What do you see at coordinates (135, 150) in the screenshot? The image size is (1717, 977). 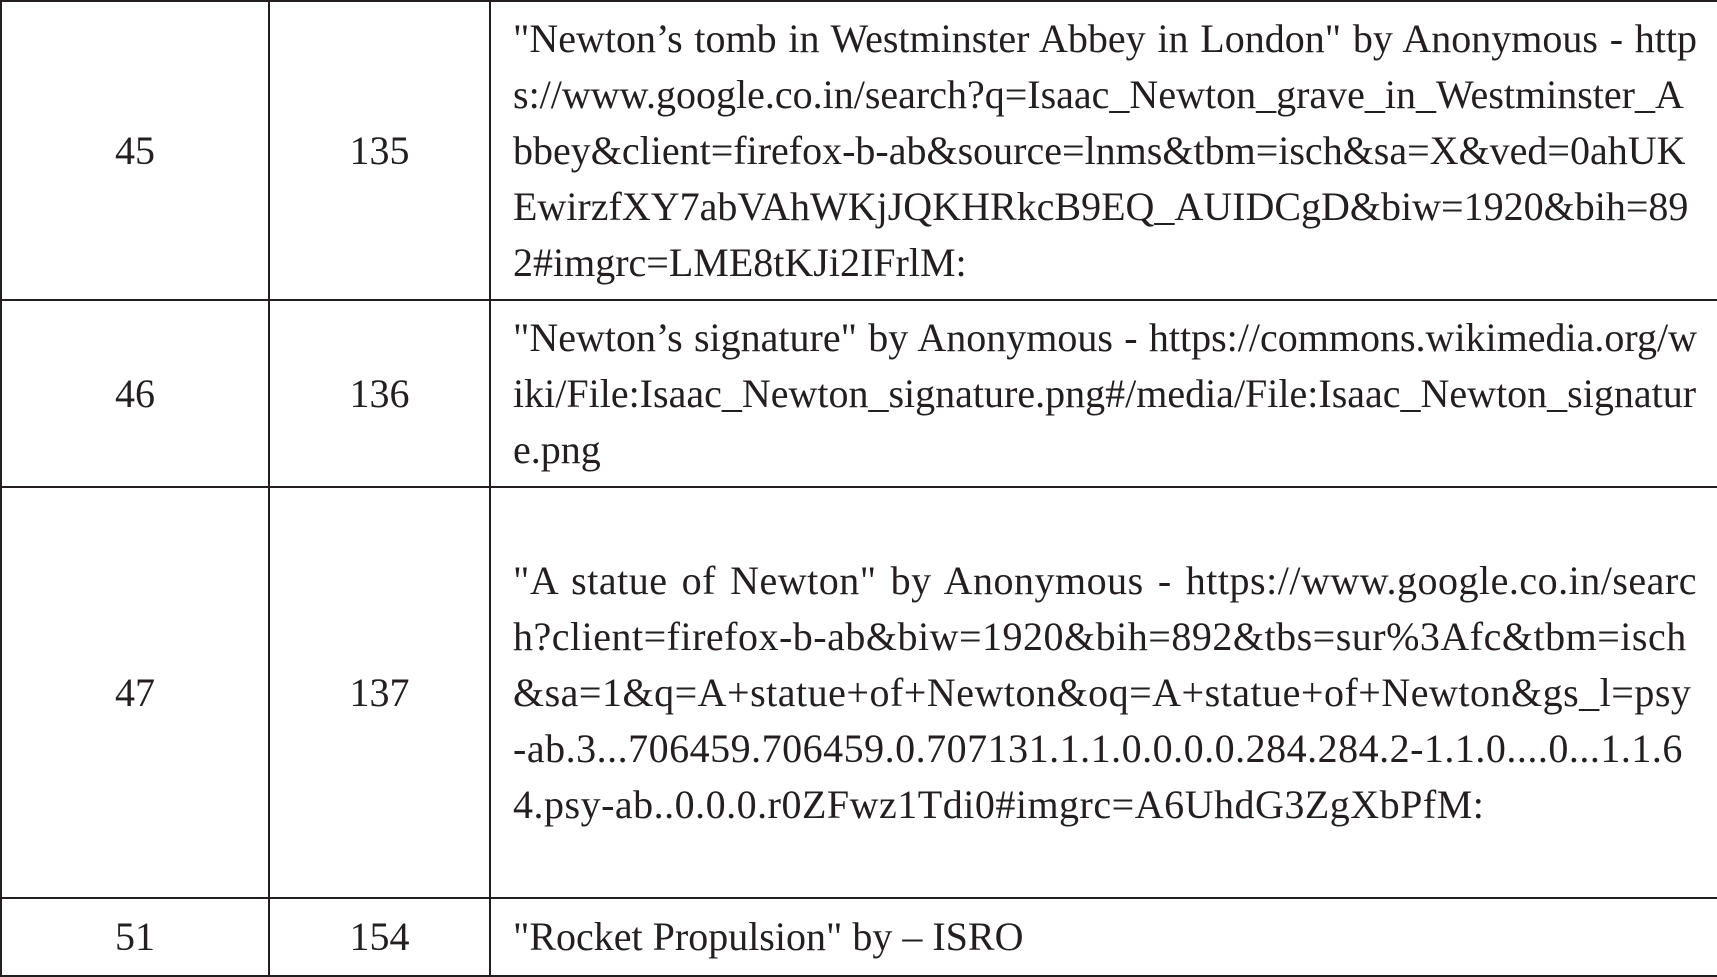 I see `serial-number-cell: 45` at bounding box center [135, 150].